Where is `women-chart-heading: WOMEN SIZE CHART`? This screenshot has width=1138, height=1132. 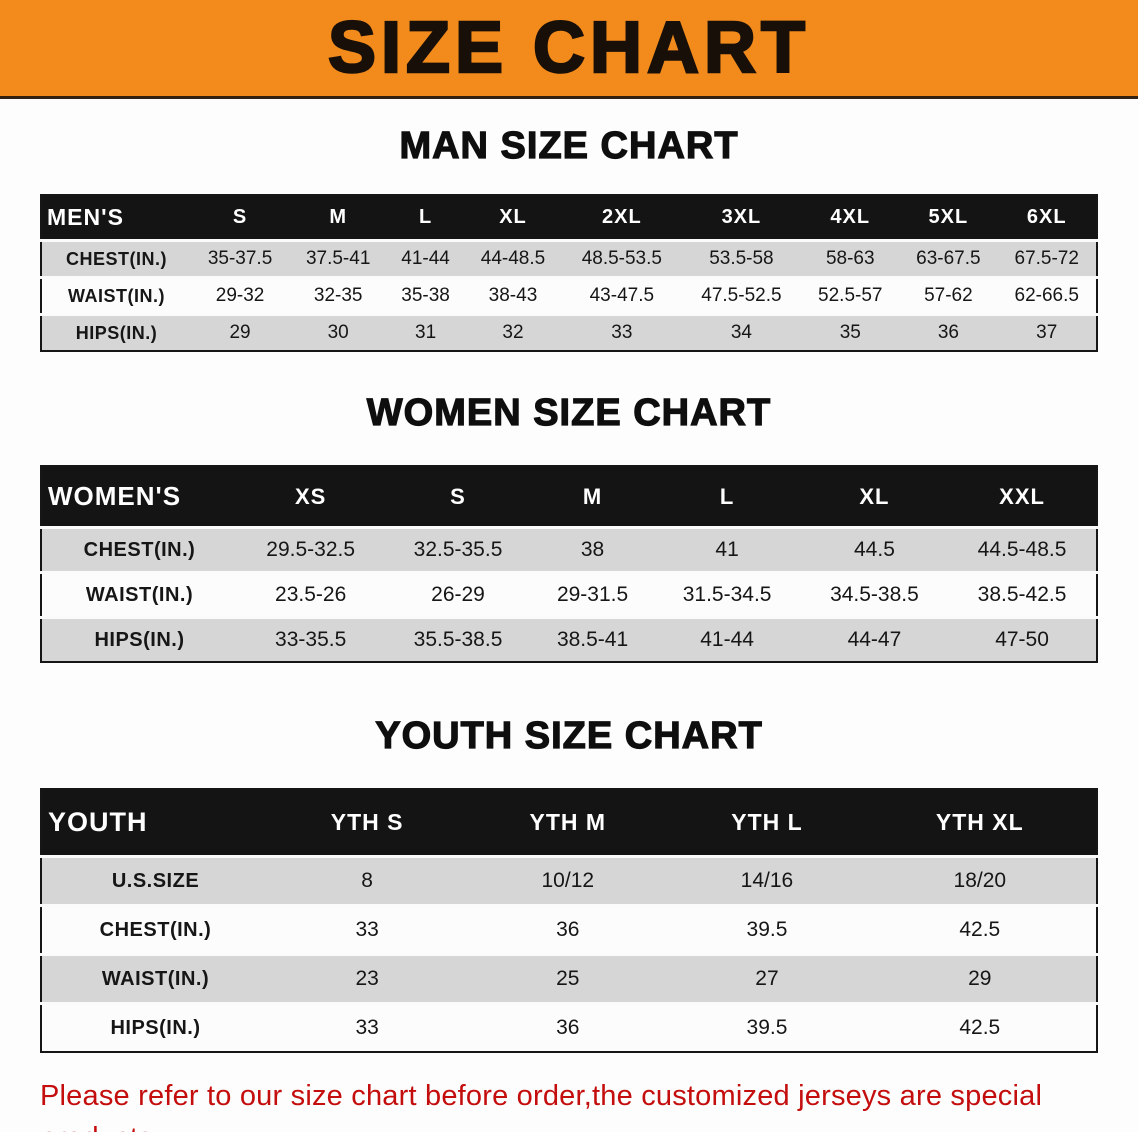
women-chart-heading: WOMEN SIZE CHART is located at coordinates (569, 412).